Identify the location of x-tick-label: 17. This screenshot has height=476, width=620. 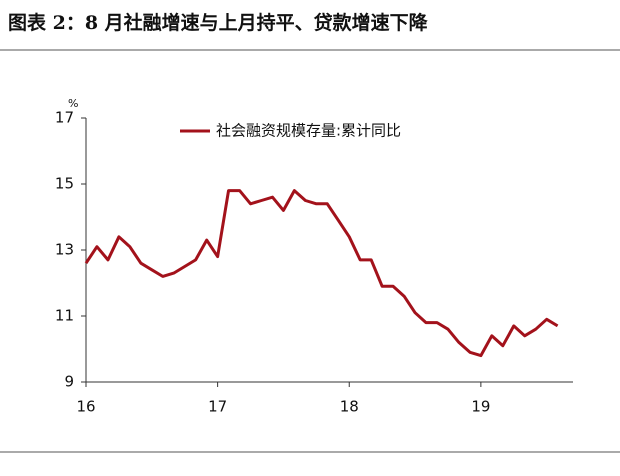
(217, 407).